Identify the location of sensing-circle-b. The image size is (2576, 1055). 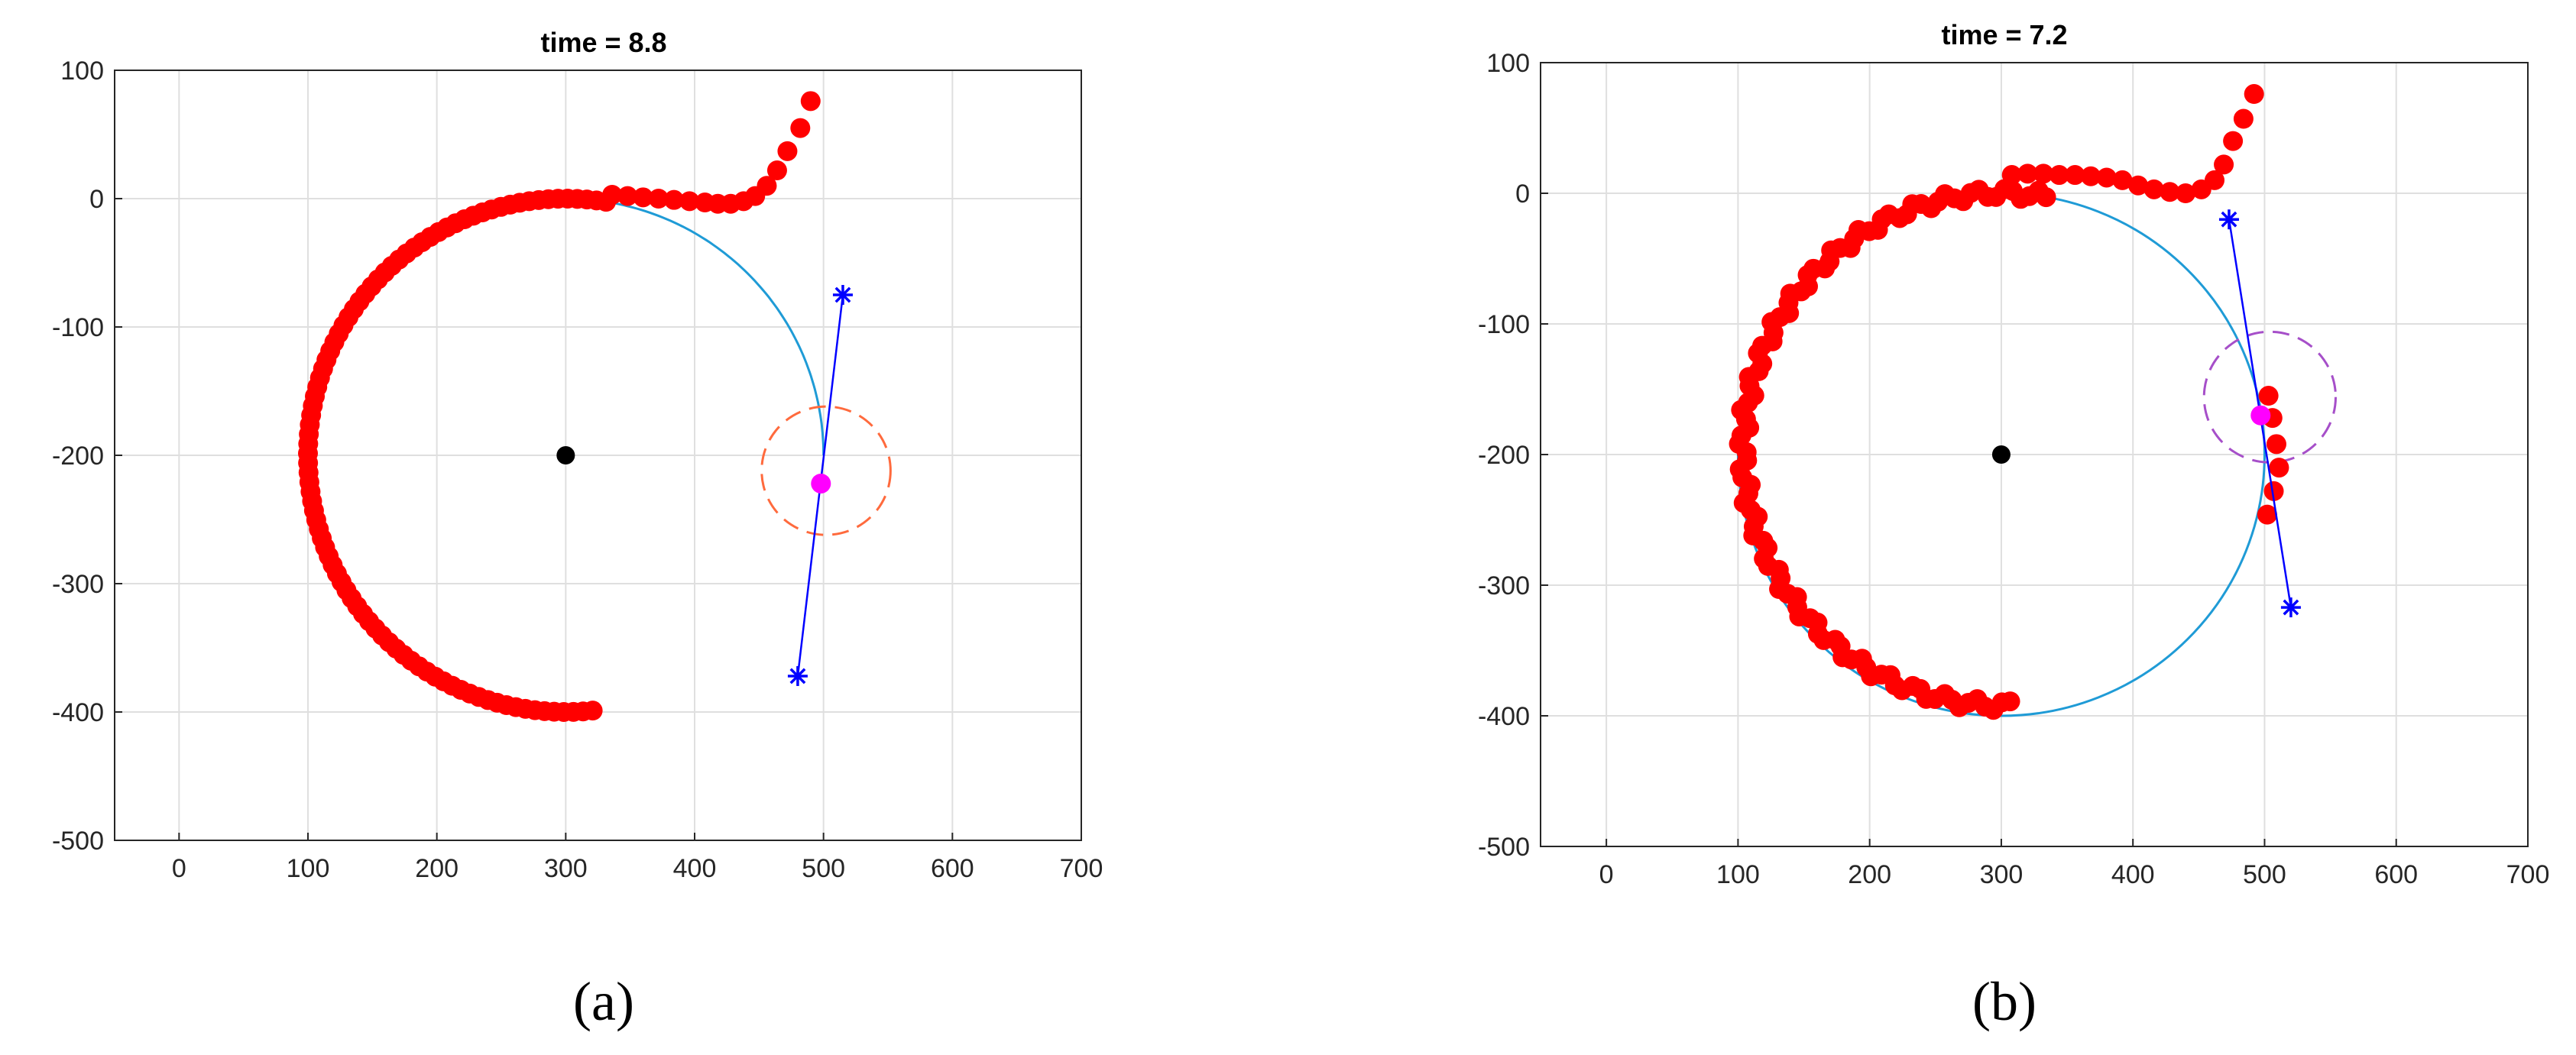
(2269, 397).